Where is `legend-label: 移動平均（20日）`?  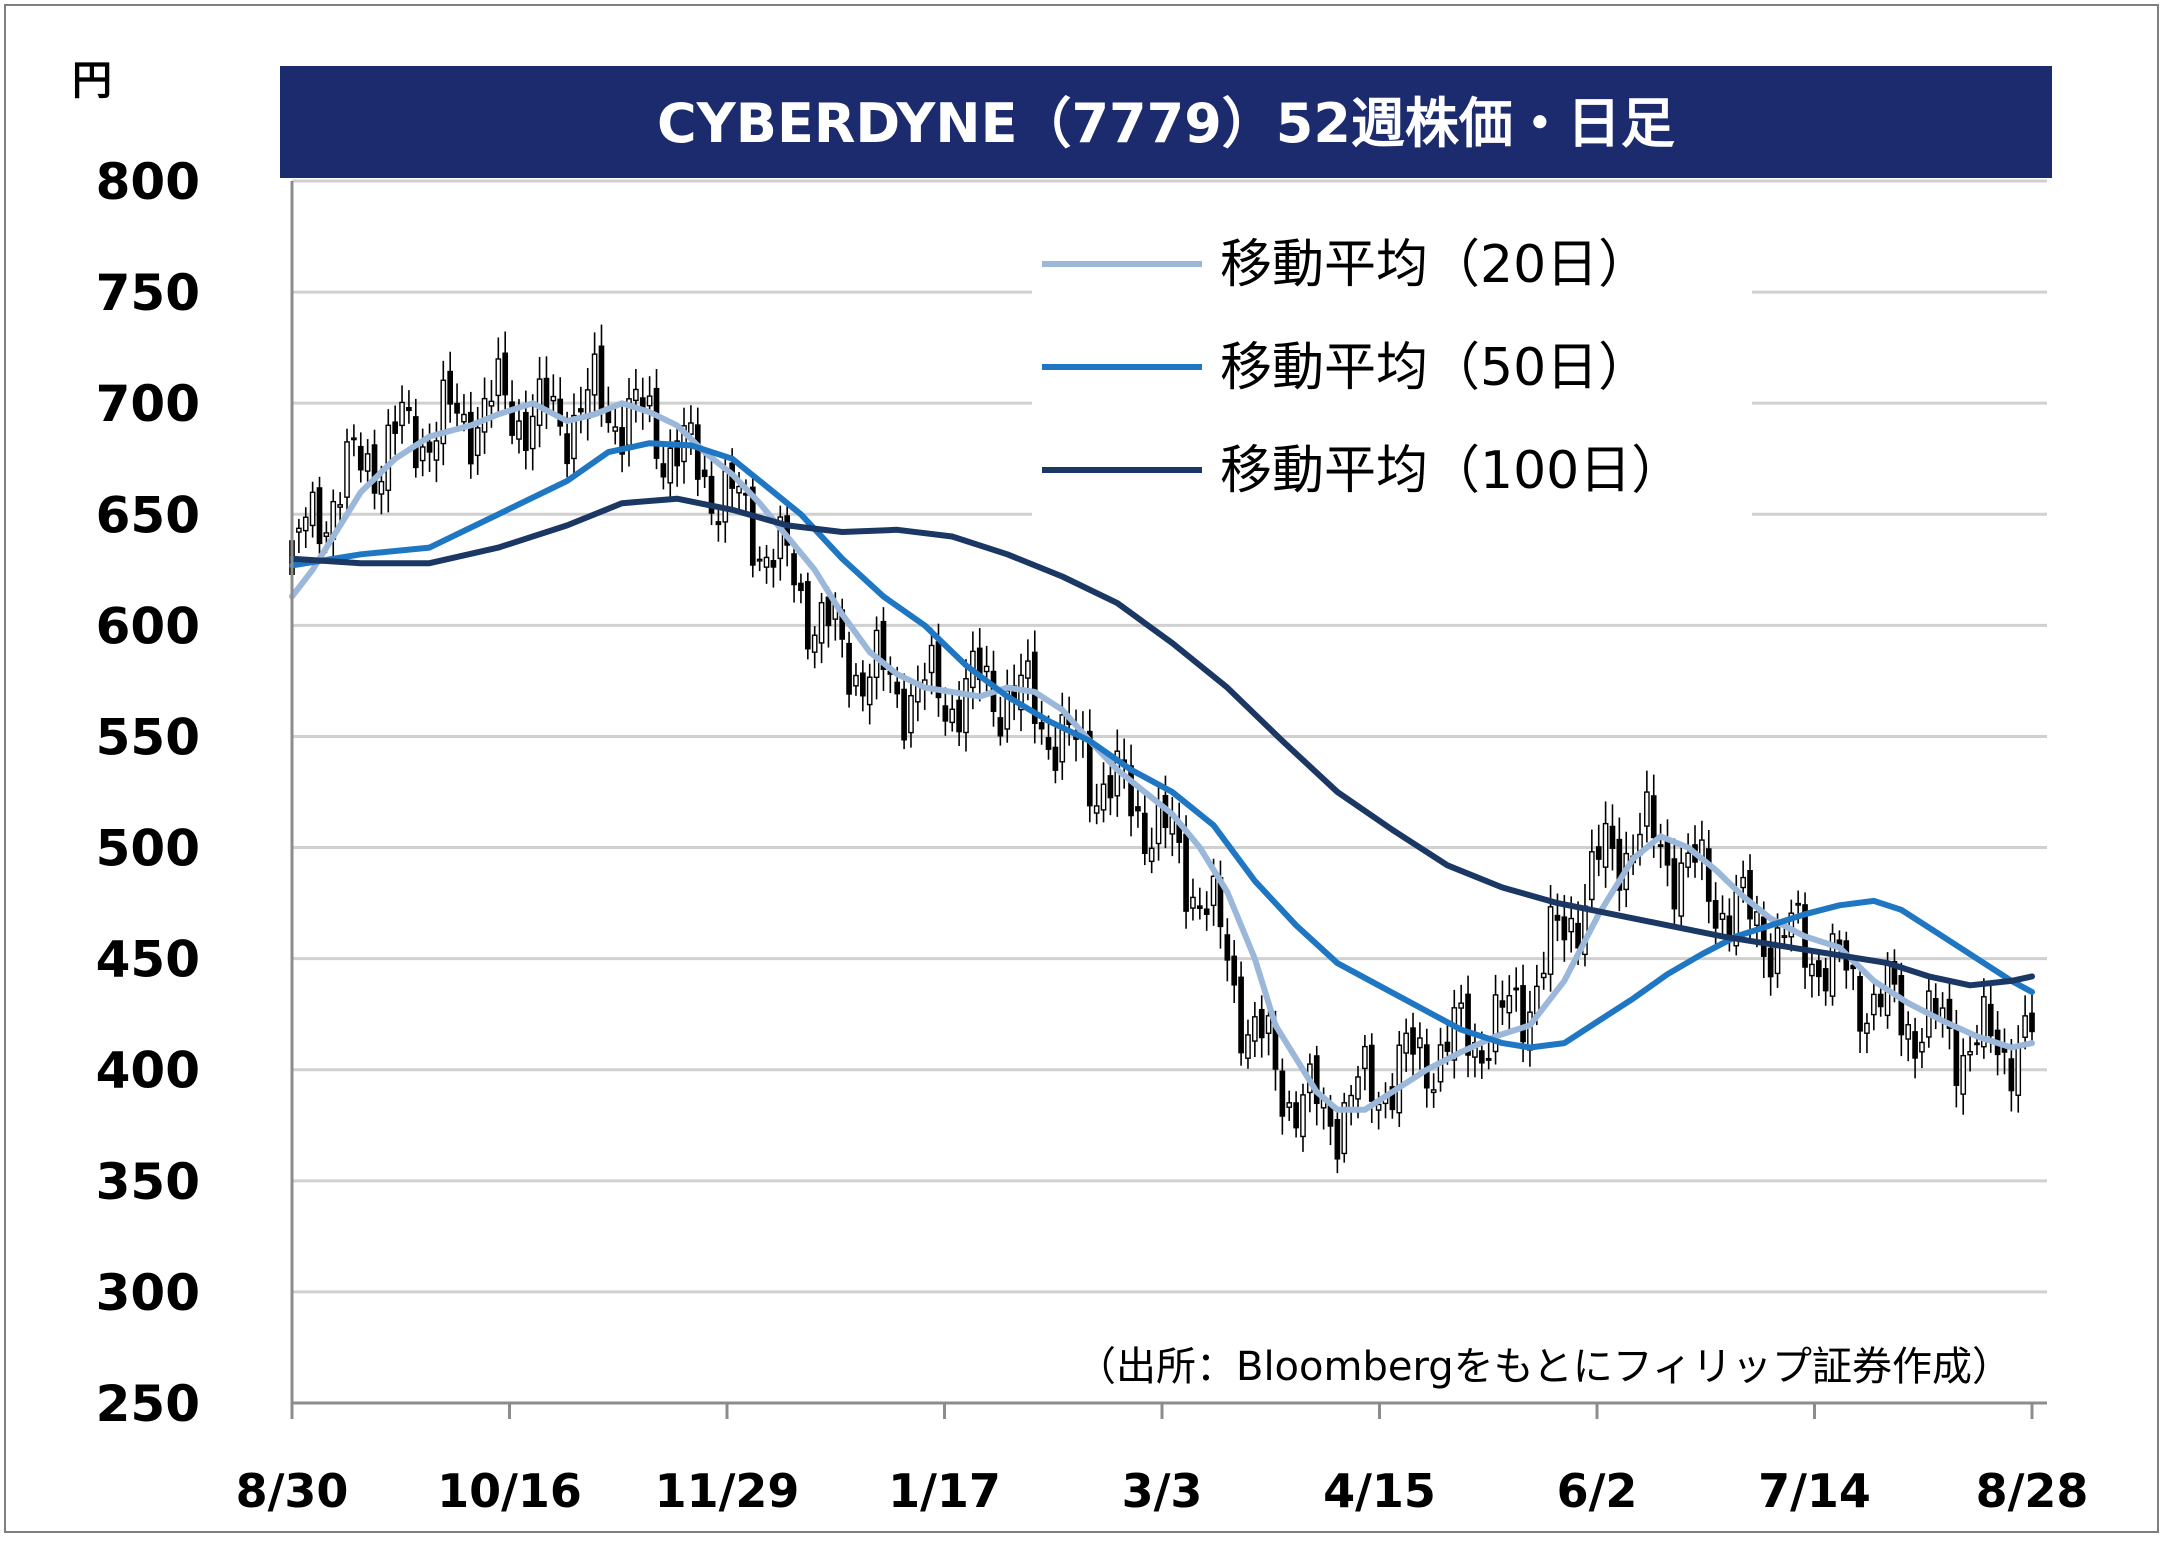
legend-label: 移動平均（20日） is located at coordinates (1435, 265).